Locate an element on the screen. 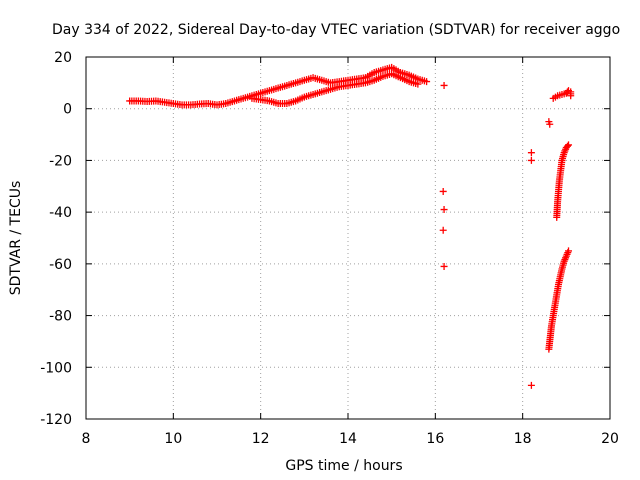 The image size is (640, 480). x-axis-title: GPS time / hours is located at coordinates (343, 466).